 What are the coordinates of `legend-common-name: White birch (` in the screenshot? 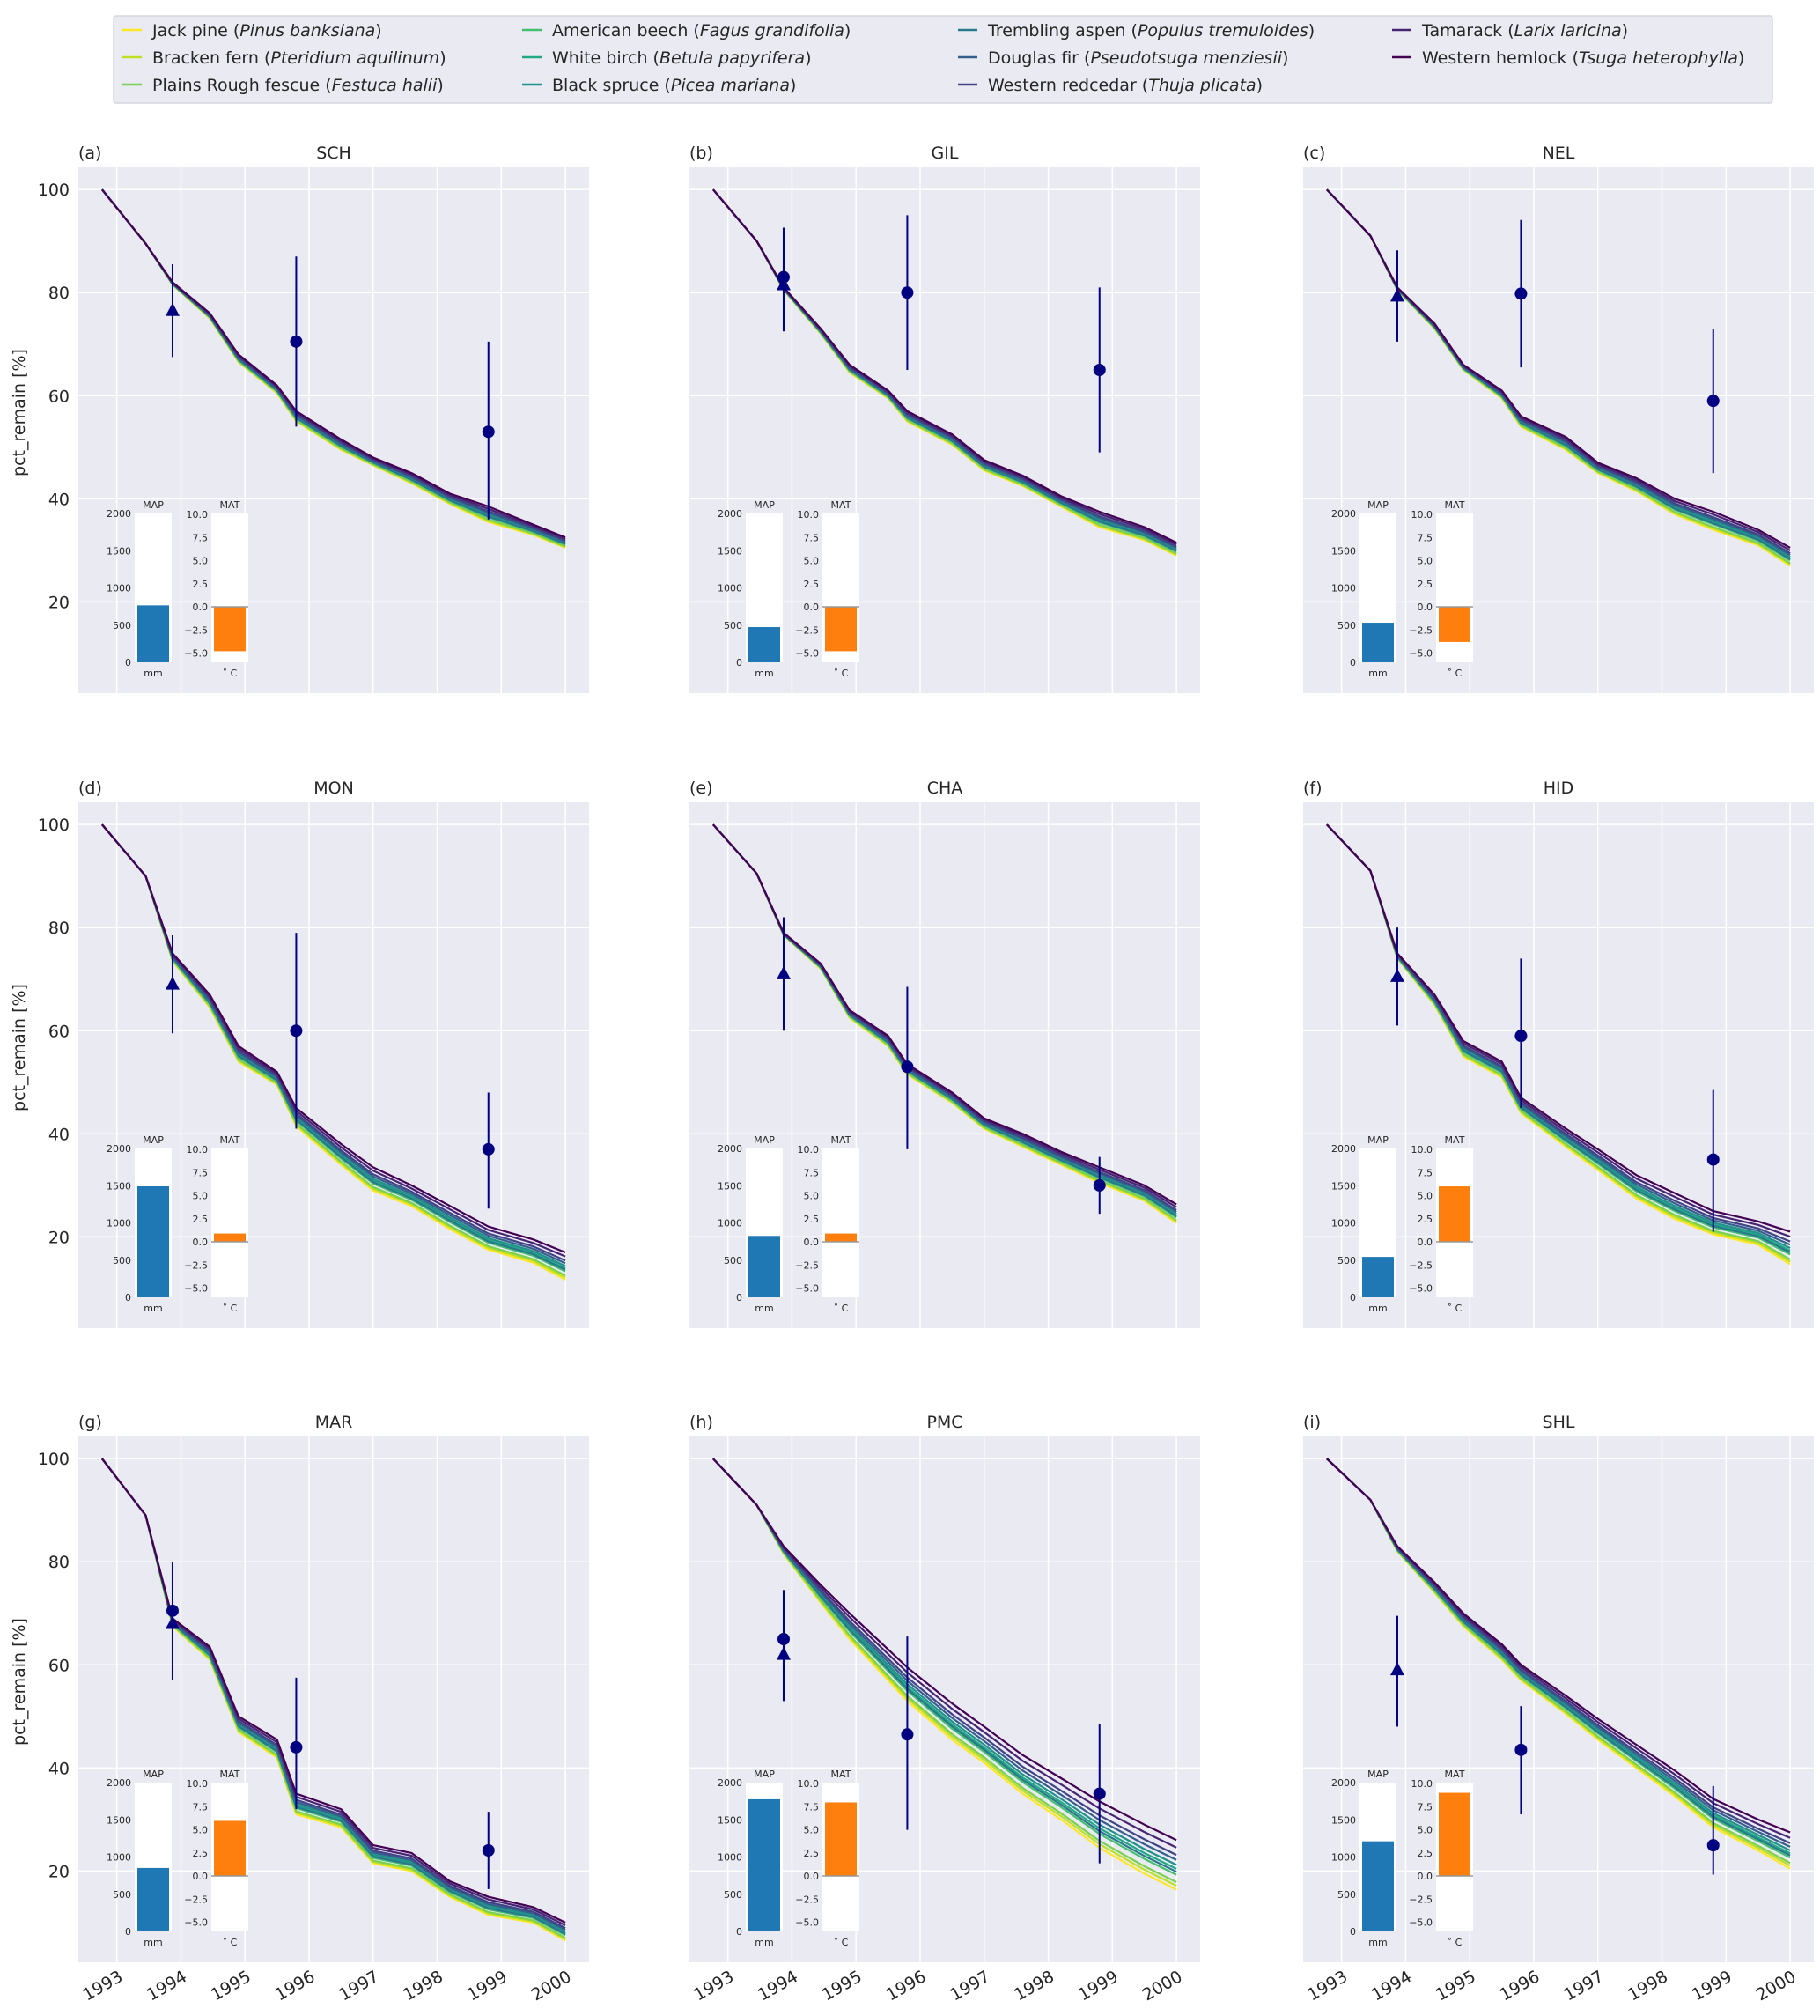 It's located at (605, 58).